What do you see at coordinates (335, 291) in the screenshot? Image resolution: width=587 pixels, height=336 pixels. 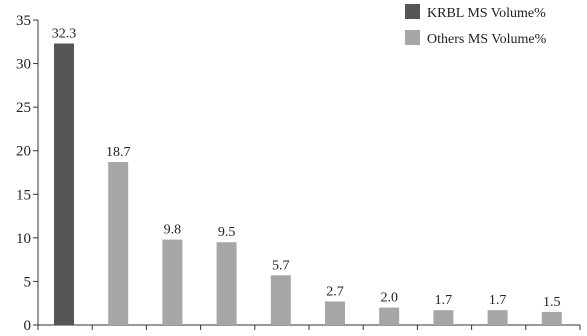 I see `bar-value-label: 2.7` at bounding box center [335, 291].